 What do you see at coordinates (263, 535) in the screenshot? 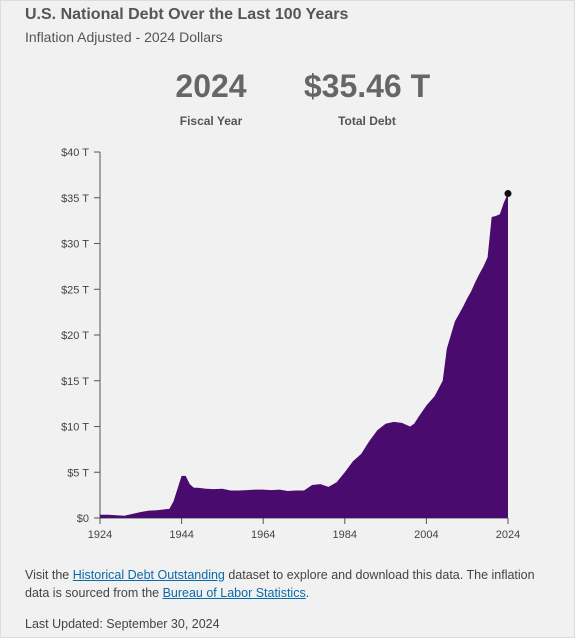
I see `x-tick-label: 1964` at bounding box center [263, 535].